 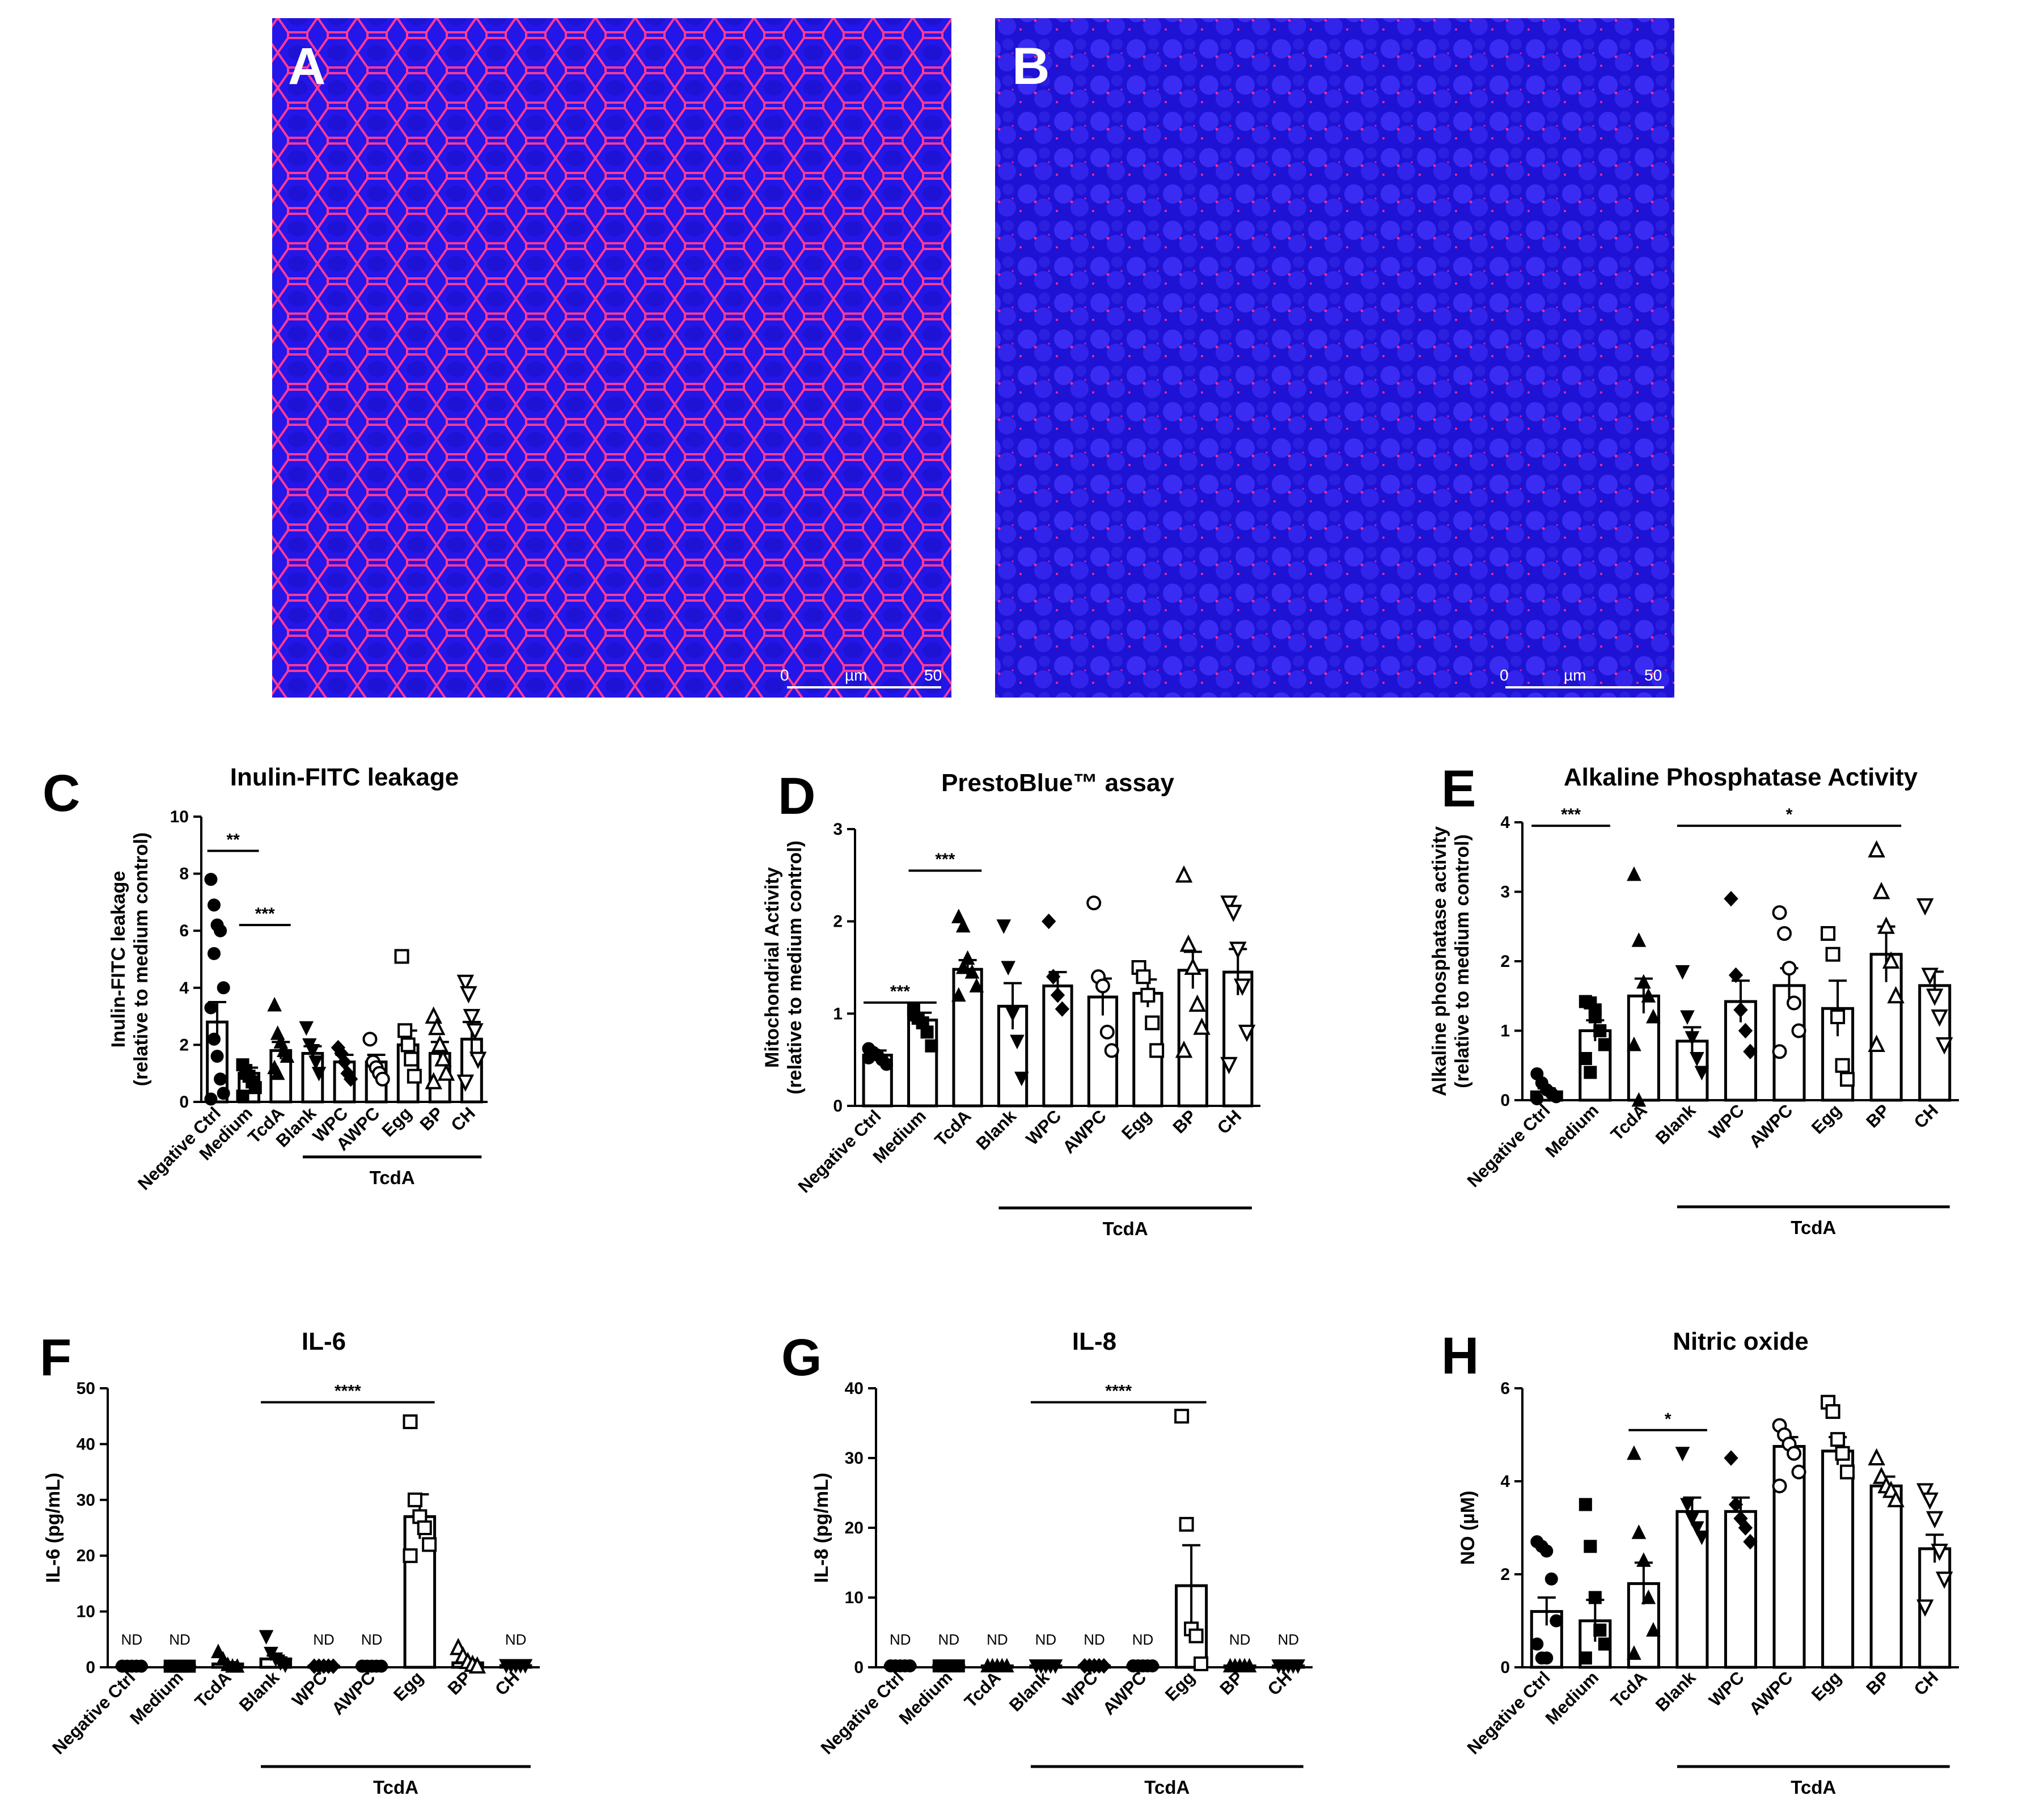 I want to click on category-label: CH, so click(x=1926, y=1683).